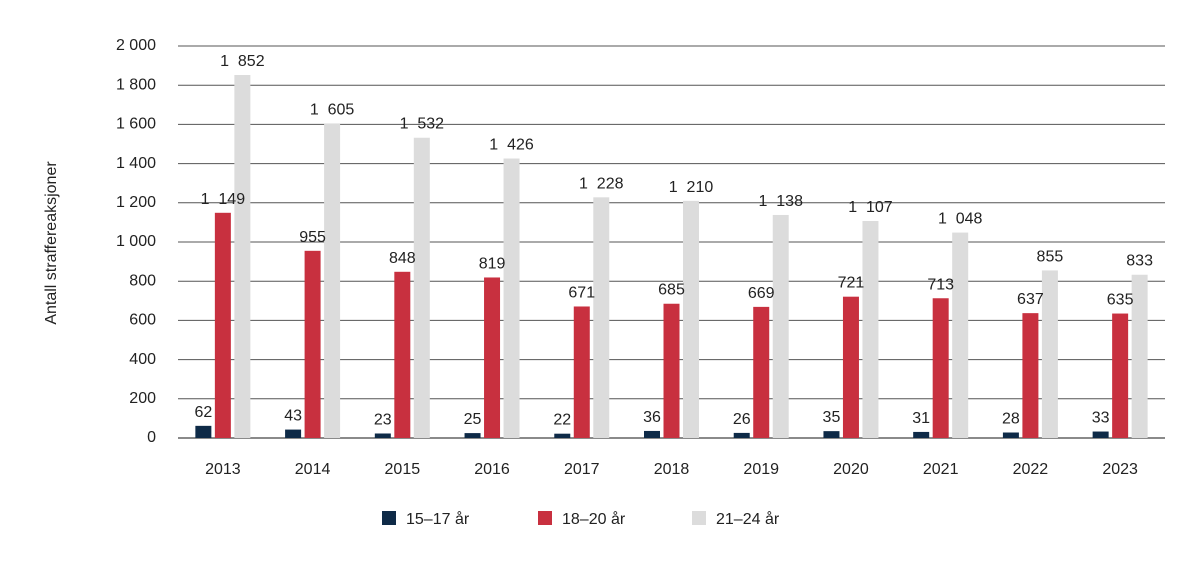 The height and width of the screenshot is (569, 1200). Describe the element at coordinates (203, 412) in the screenshot. I see `data-label: 62` at that location.